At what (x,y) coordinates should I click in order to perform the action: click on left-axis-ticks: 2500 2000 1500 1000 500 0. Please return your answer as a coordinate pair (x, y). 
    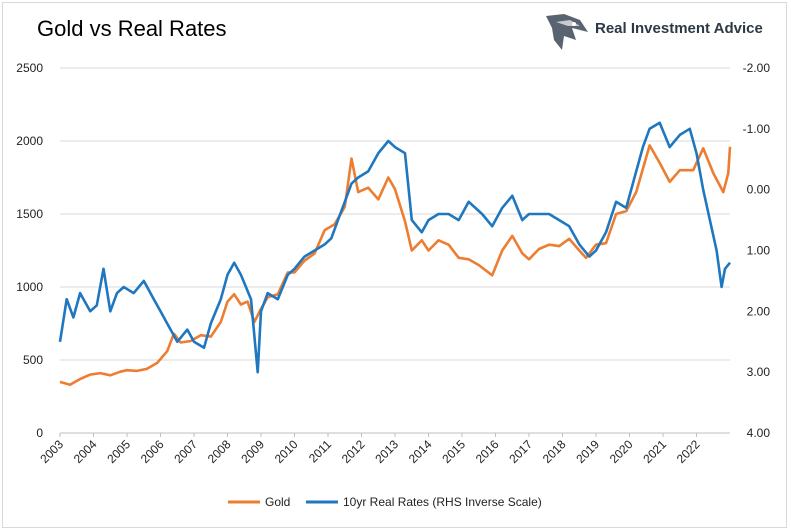
    Looking at the image, I should click on (29, 250).